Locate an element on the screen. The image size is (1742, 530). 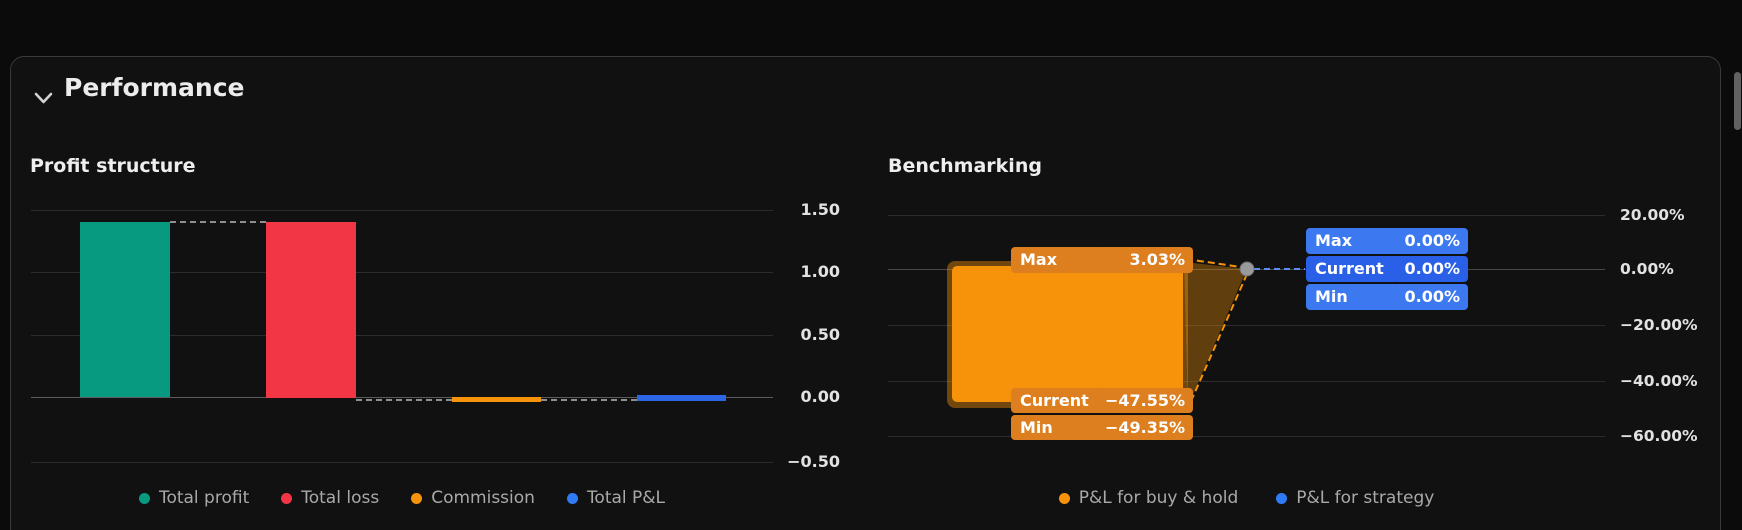
strategy-max-value: 0.00% is located at coordinates (1430, 241).